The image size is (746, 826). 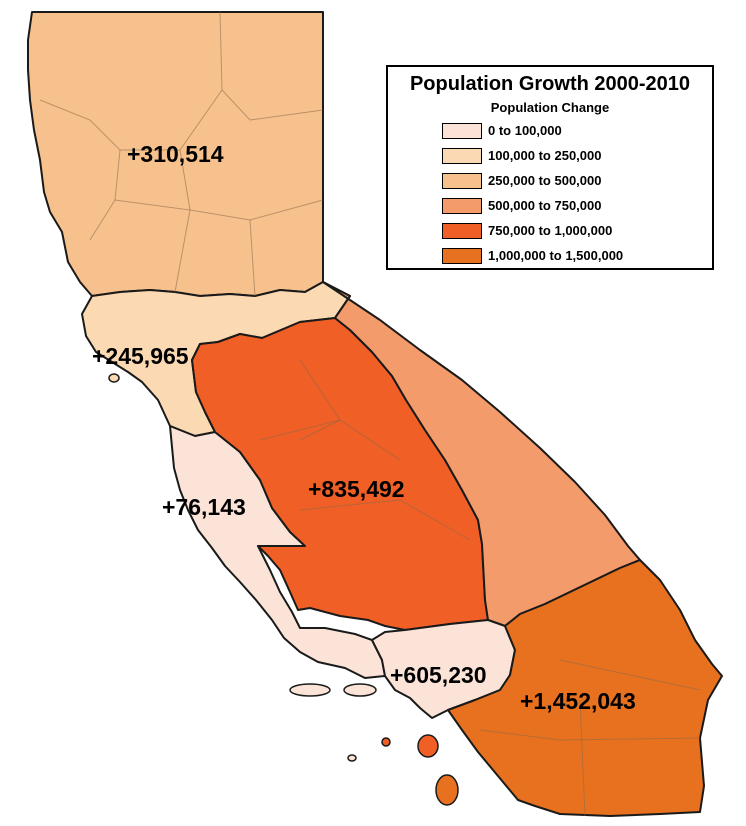 I want to click on legend-label: 1,000,000 to 1,500,000, so click(x=556, y=255).